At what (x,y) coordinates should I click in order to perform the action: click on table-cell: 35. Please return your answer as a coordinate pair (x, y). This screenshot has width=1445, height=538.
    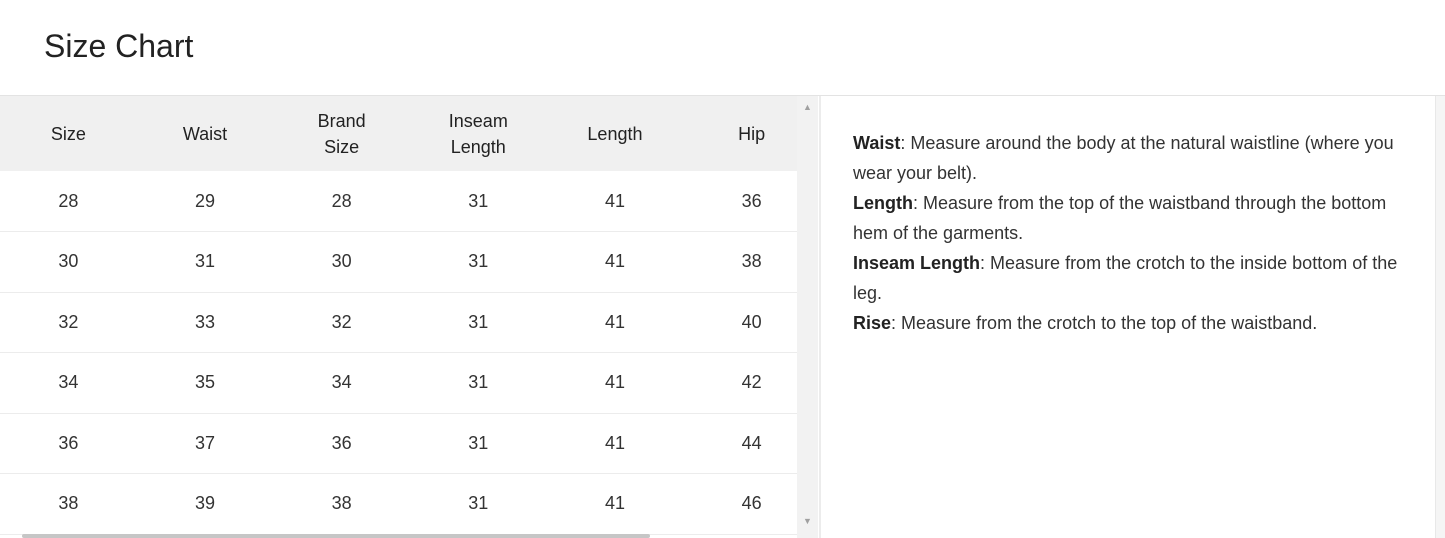
    Looking at the image, I should click on (205, 383).